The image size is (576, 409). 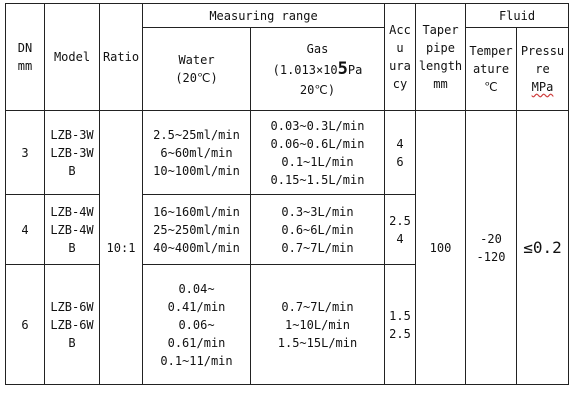 What do you see at coordinates (317, 229) in the screenshot?
I see `cell-gas-range: 0.3~3L/min 0.6~6L/min 0.7~7L/min` at bounding box center [317, 229].